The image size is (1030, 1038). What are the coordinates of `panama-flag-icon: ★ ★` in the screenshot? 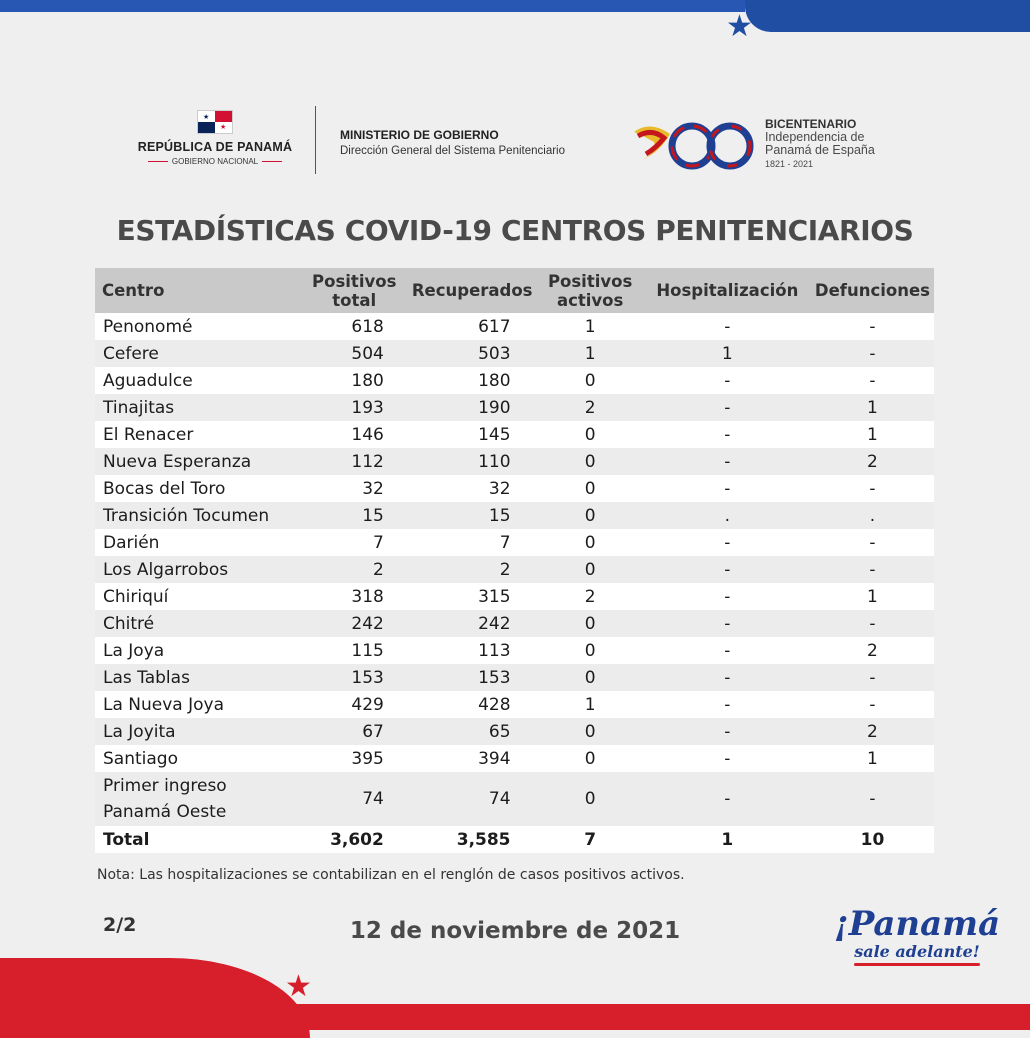 It's located at (215, 122).